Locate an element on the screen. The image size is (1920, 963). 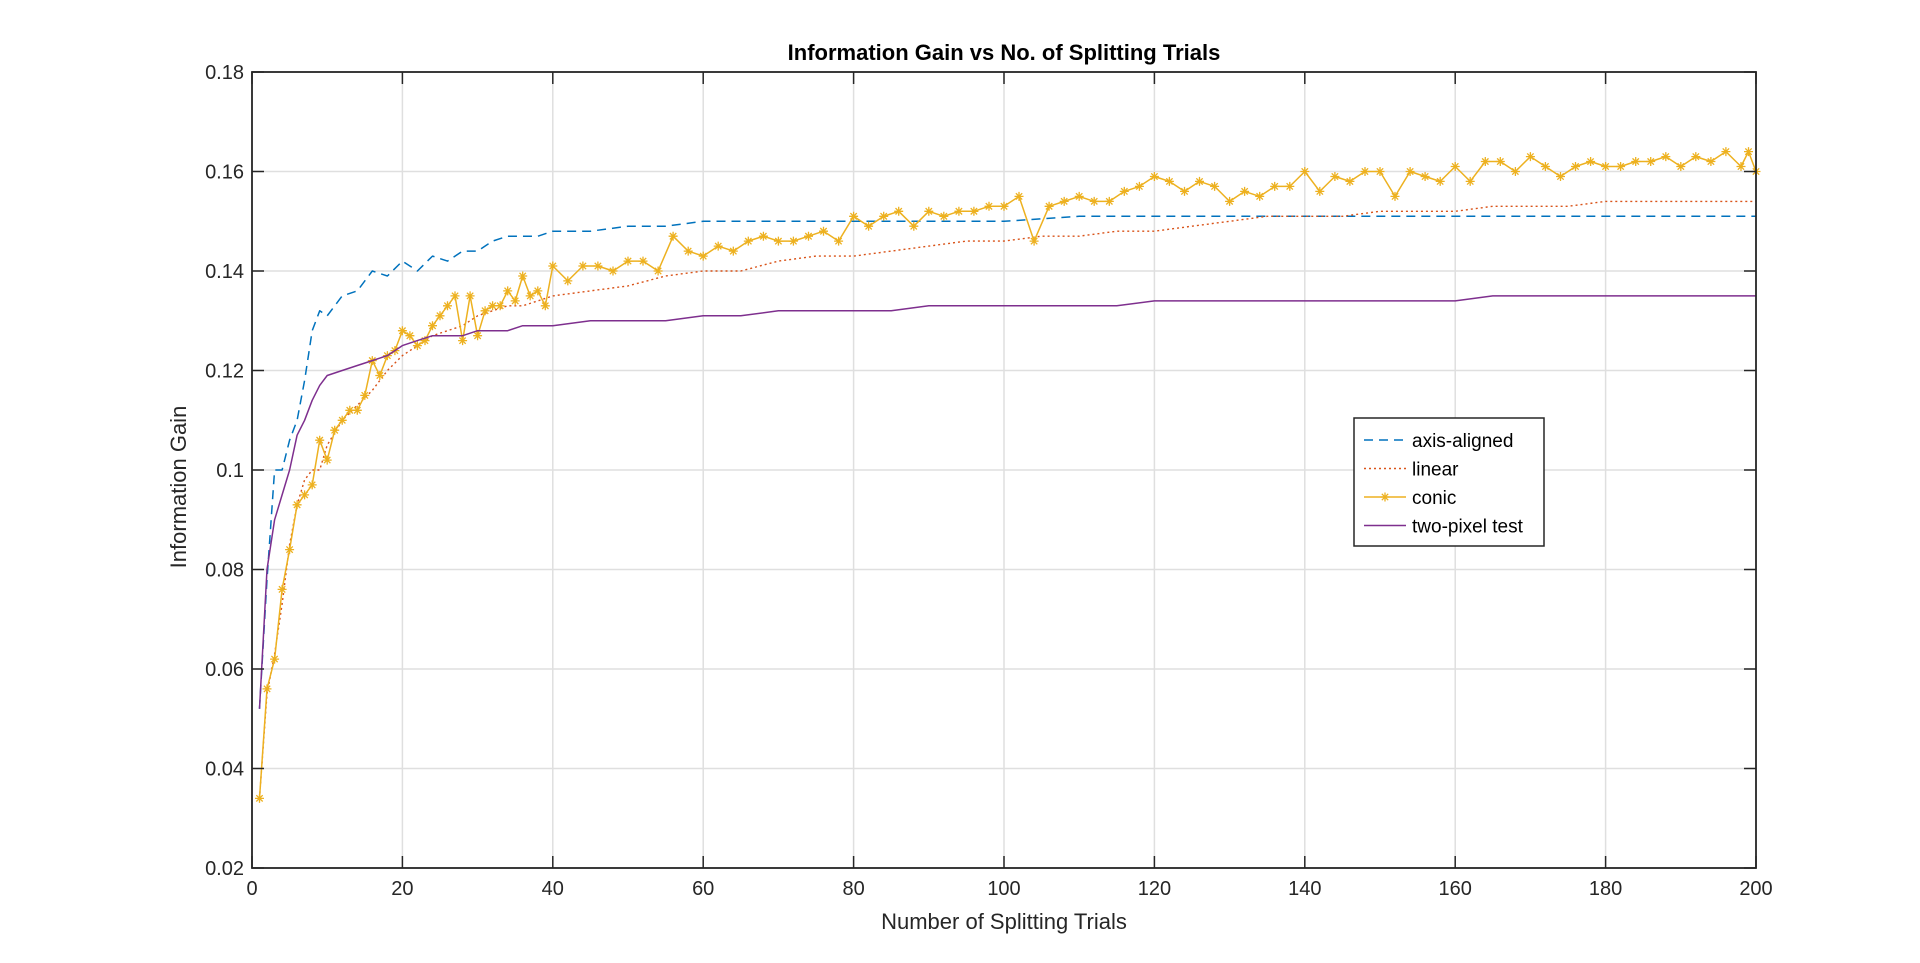
y-tick-label: 0.1 is located at coordinates (230, 471).